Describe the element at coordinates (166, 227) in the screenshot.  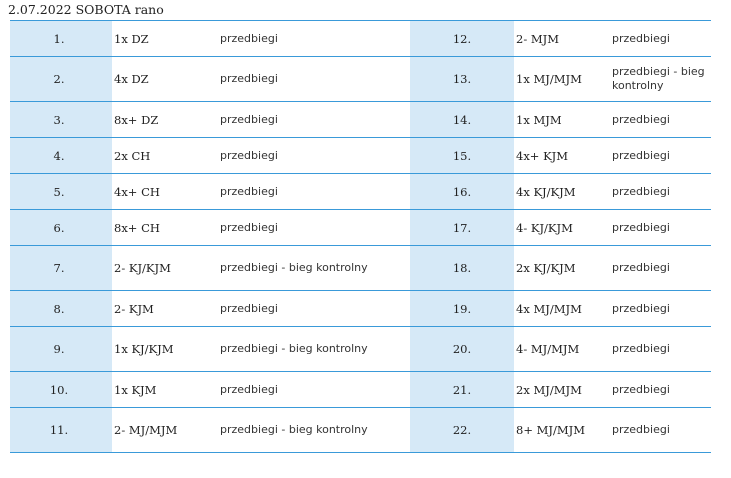
I see `race-category: 8x+ CH` at that location.